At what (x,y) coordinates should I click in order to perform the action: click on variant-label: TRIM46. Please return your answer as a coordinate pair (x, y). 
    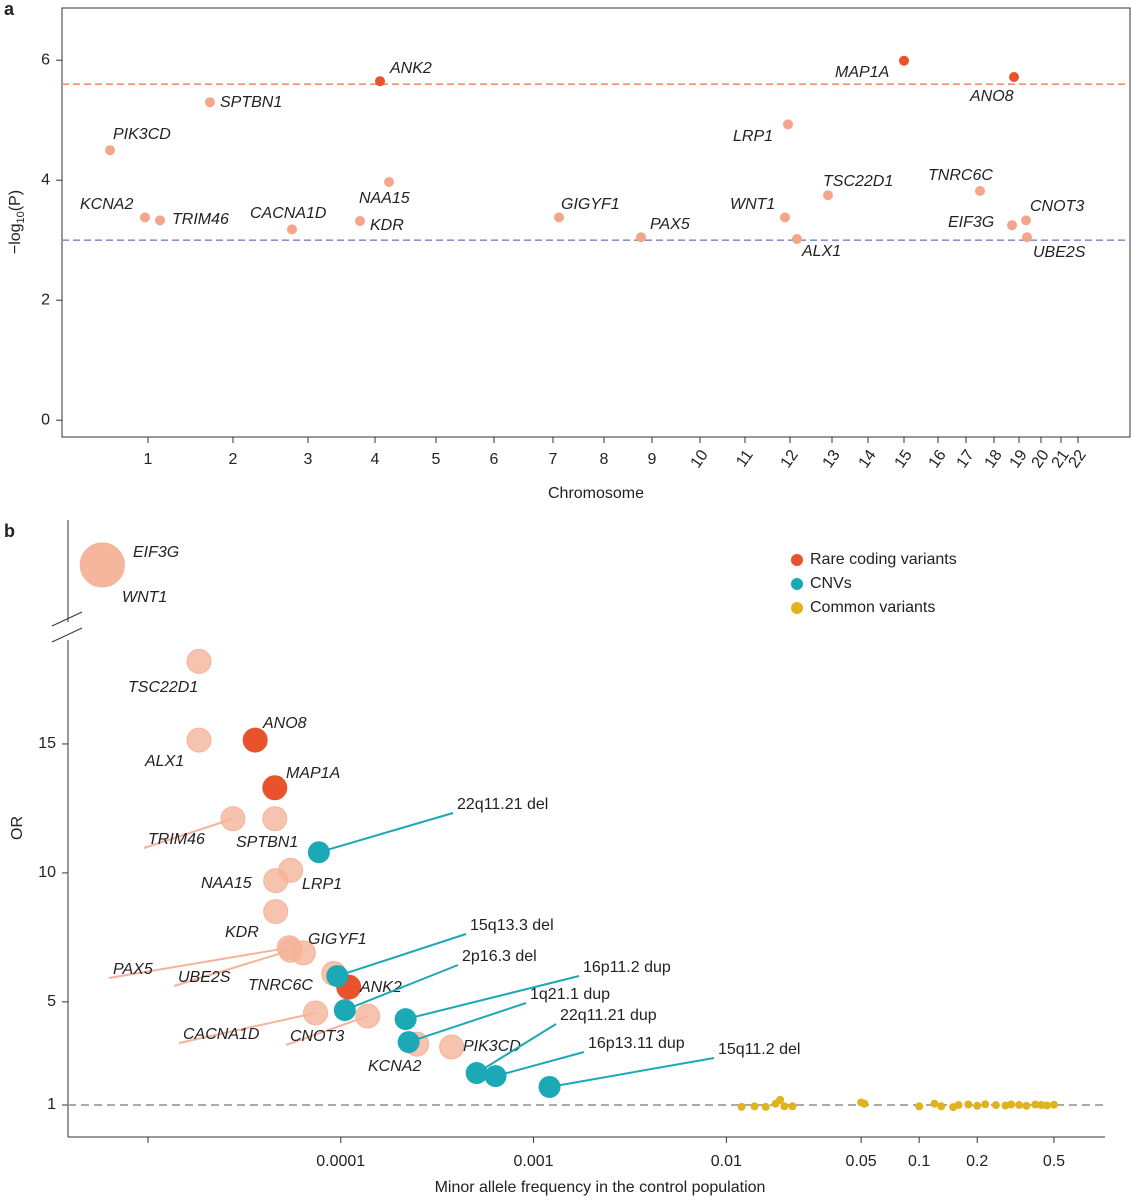
    Looking at the image, I should click on (176, 839).